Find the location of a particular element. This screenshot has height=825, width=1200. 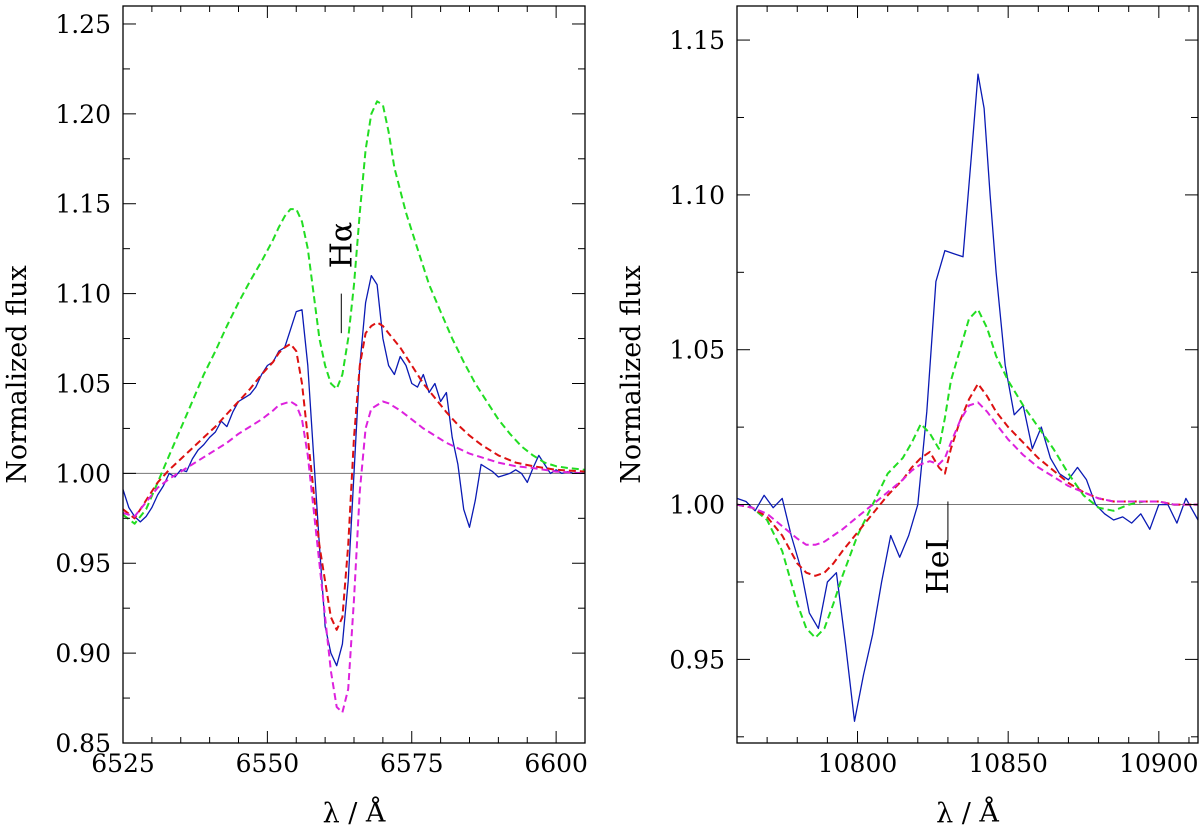

x-tick-label: 6600 is located at coordinates (556, 763).